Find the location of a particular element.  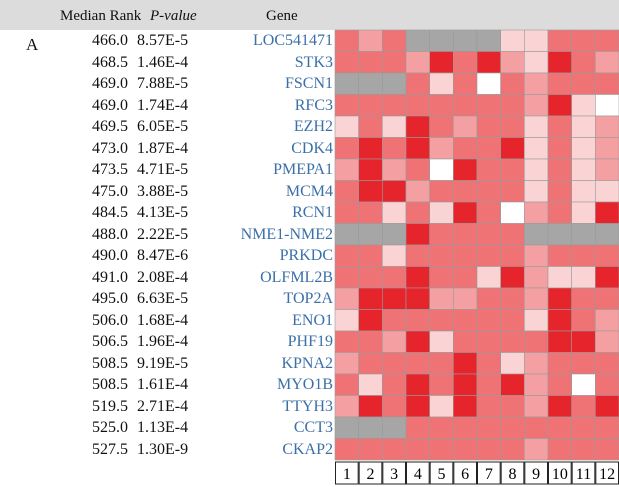

pvalue-header: P-value is located at coordinates (173, 16).